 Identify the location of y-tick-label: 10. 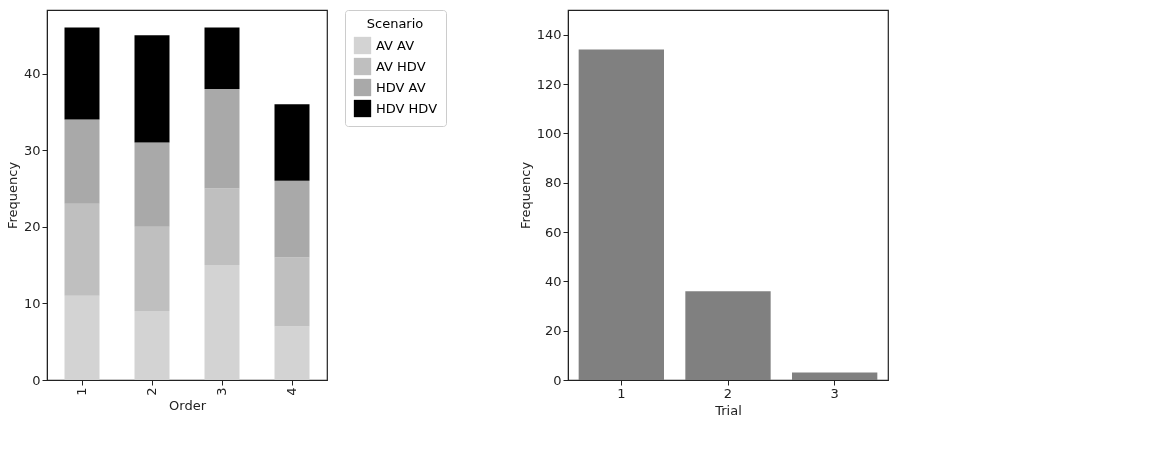
(32, 303).